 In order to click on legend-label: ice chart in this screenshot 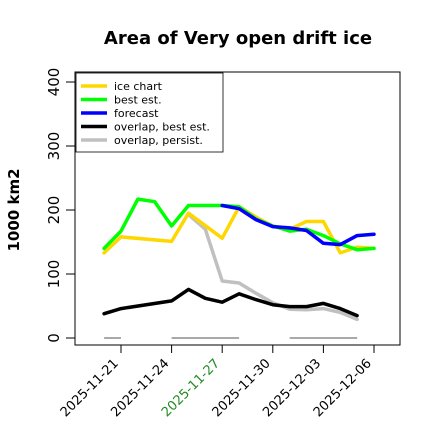, I will do `click(138, 86)`.